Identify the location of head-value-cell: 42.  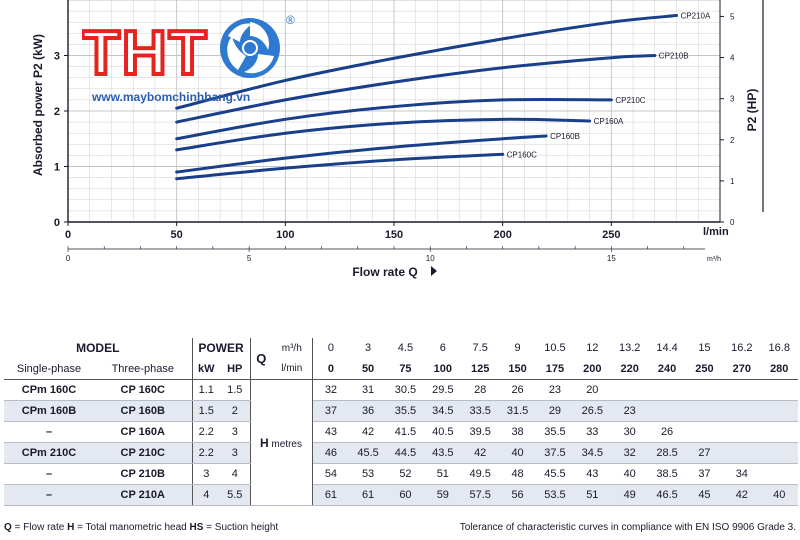
(368, 432).